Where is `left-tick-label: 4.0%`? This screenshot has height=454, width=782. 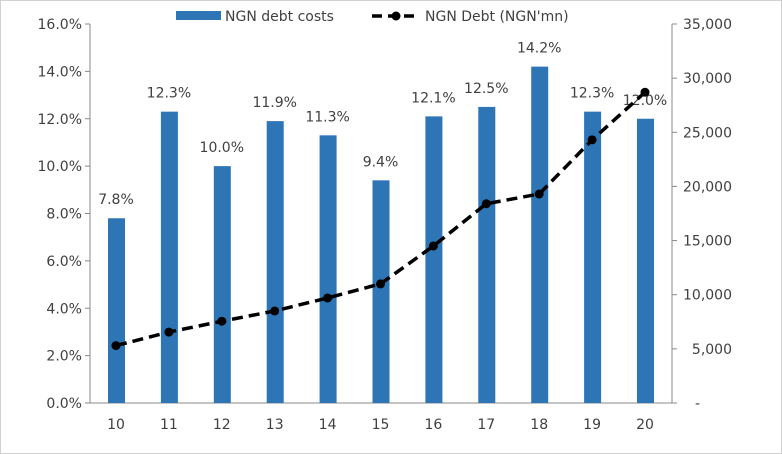
left-tick-label: 4.0% is located at coordinates (64, 309).